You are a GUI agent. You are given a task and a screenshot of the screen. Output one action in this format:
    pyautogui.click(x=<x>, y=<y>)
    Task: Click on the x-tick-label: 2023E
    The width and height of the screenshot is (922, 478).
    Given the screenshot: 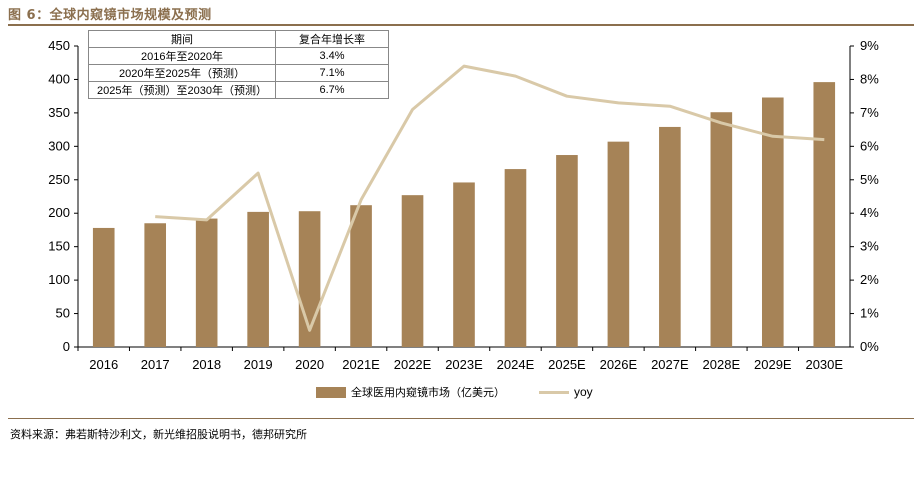 What is the action you would take?
    pyautogui.click(x=464, y=364)
    